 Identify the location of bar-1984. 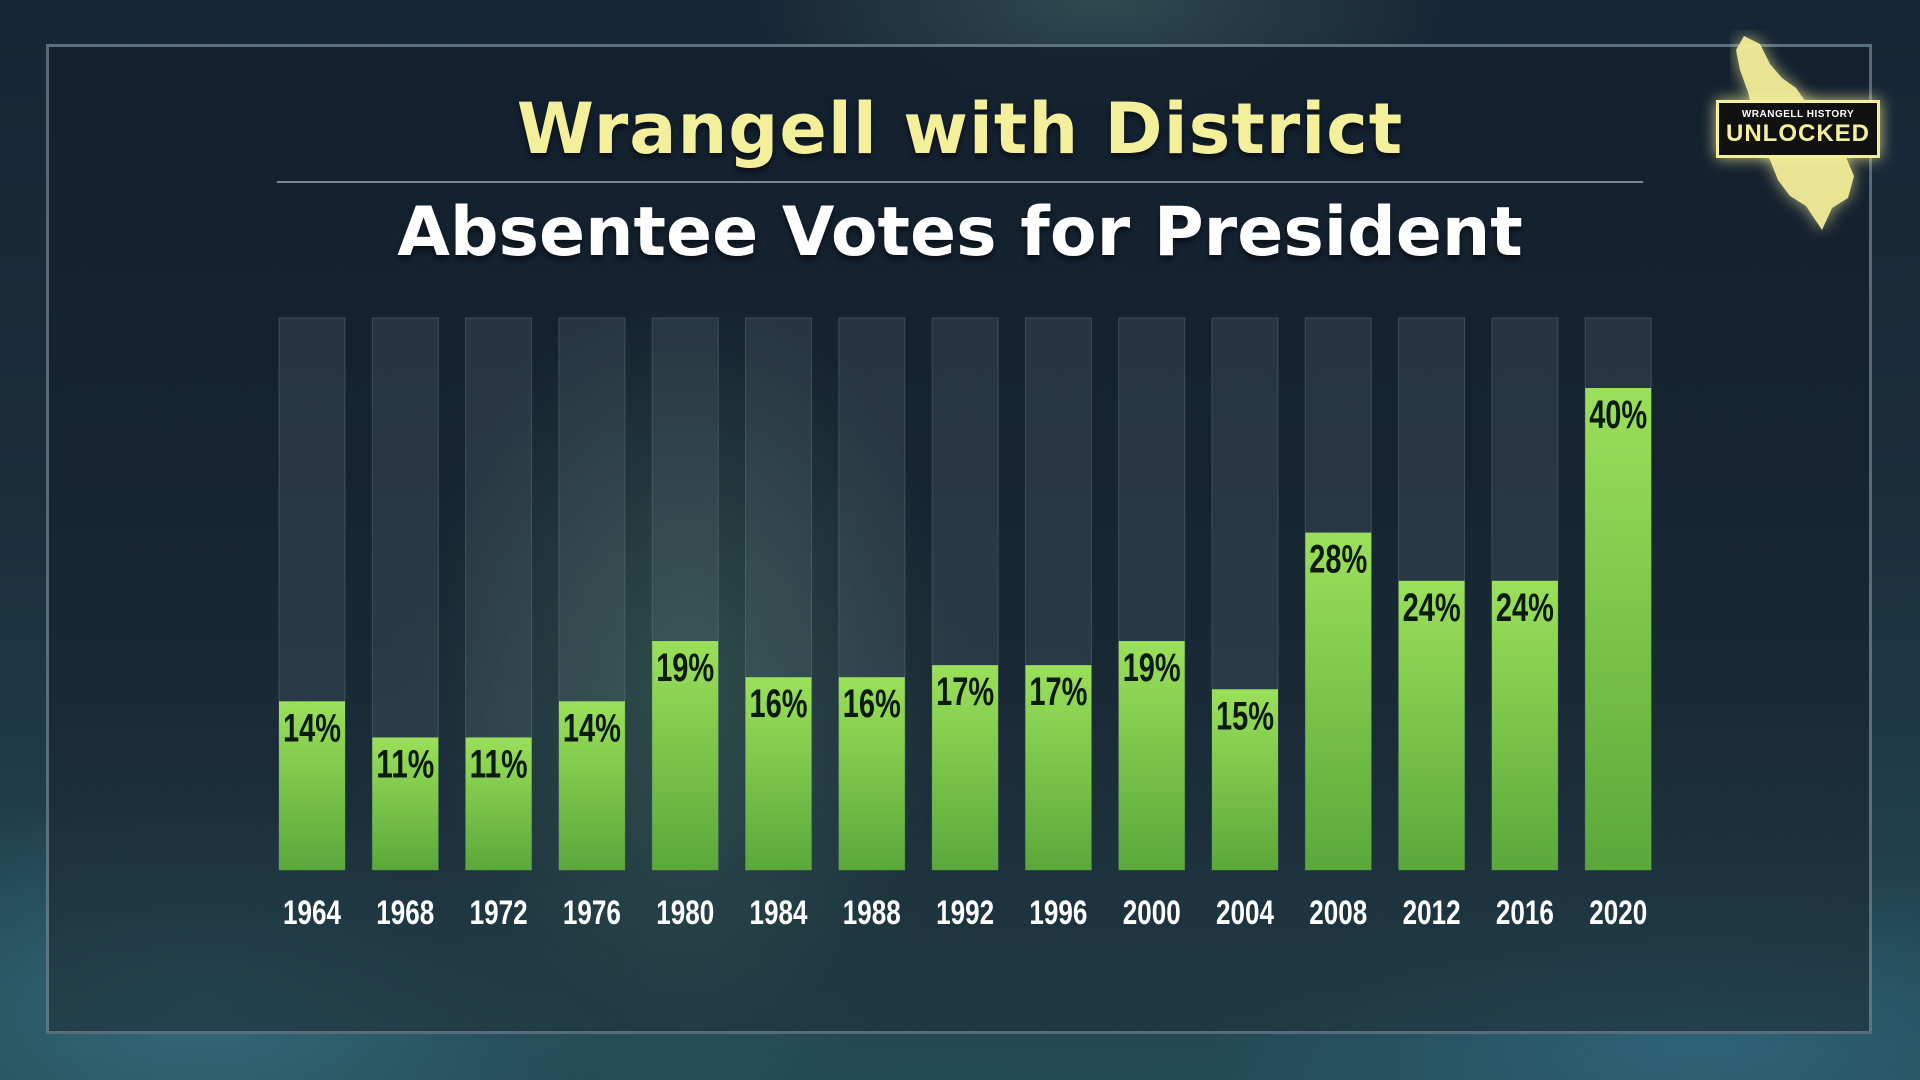
(778, 773).